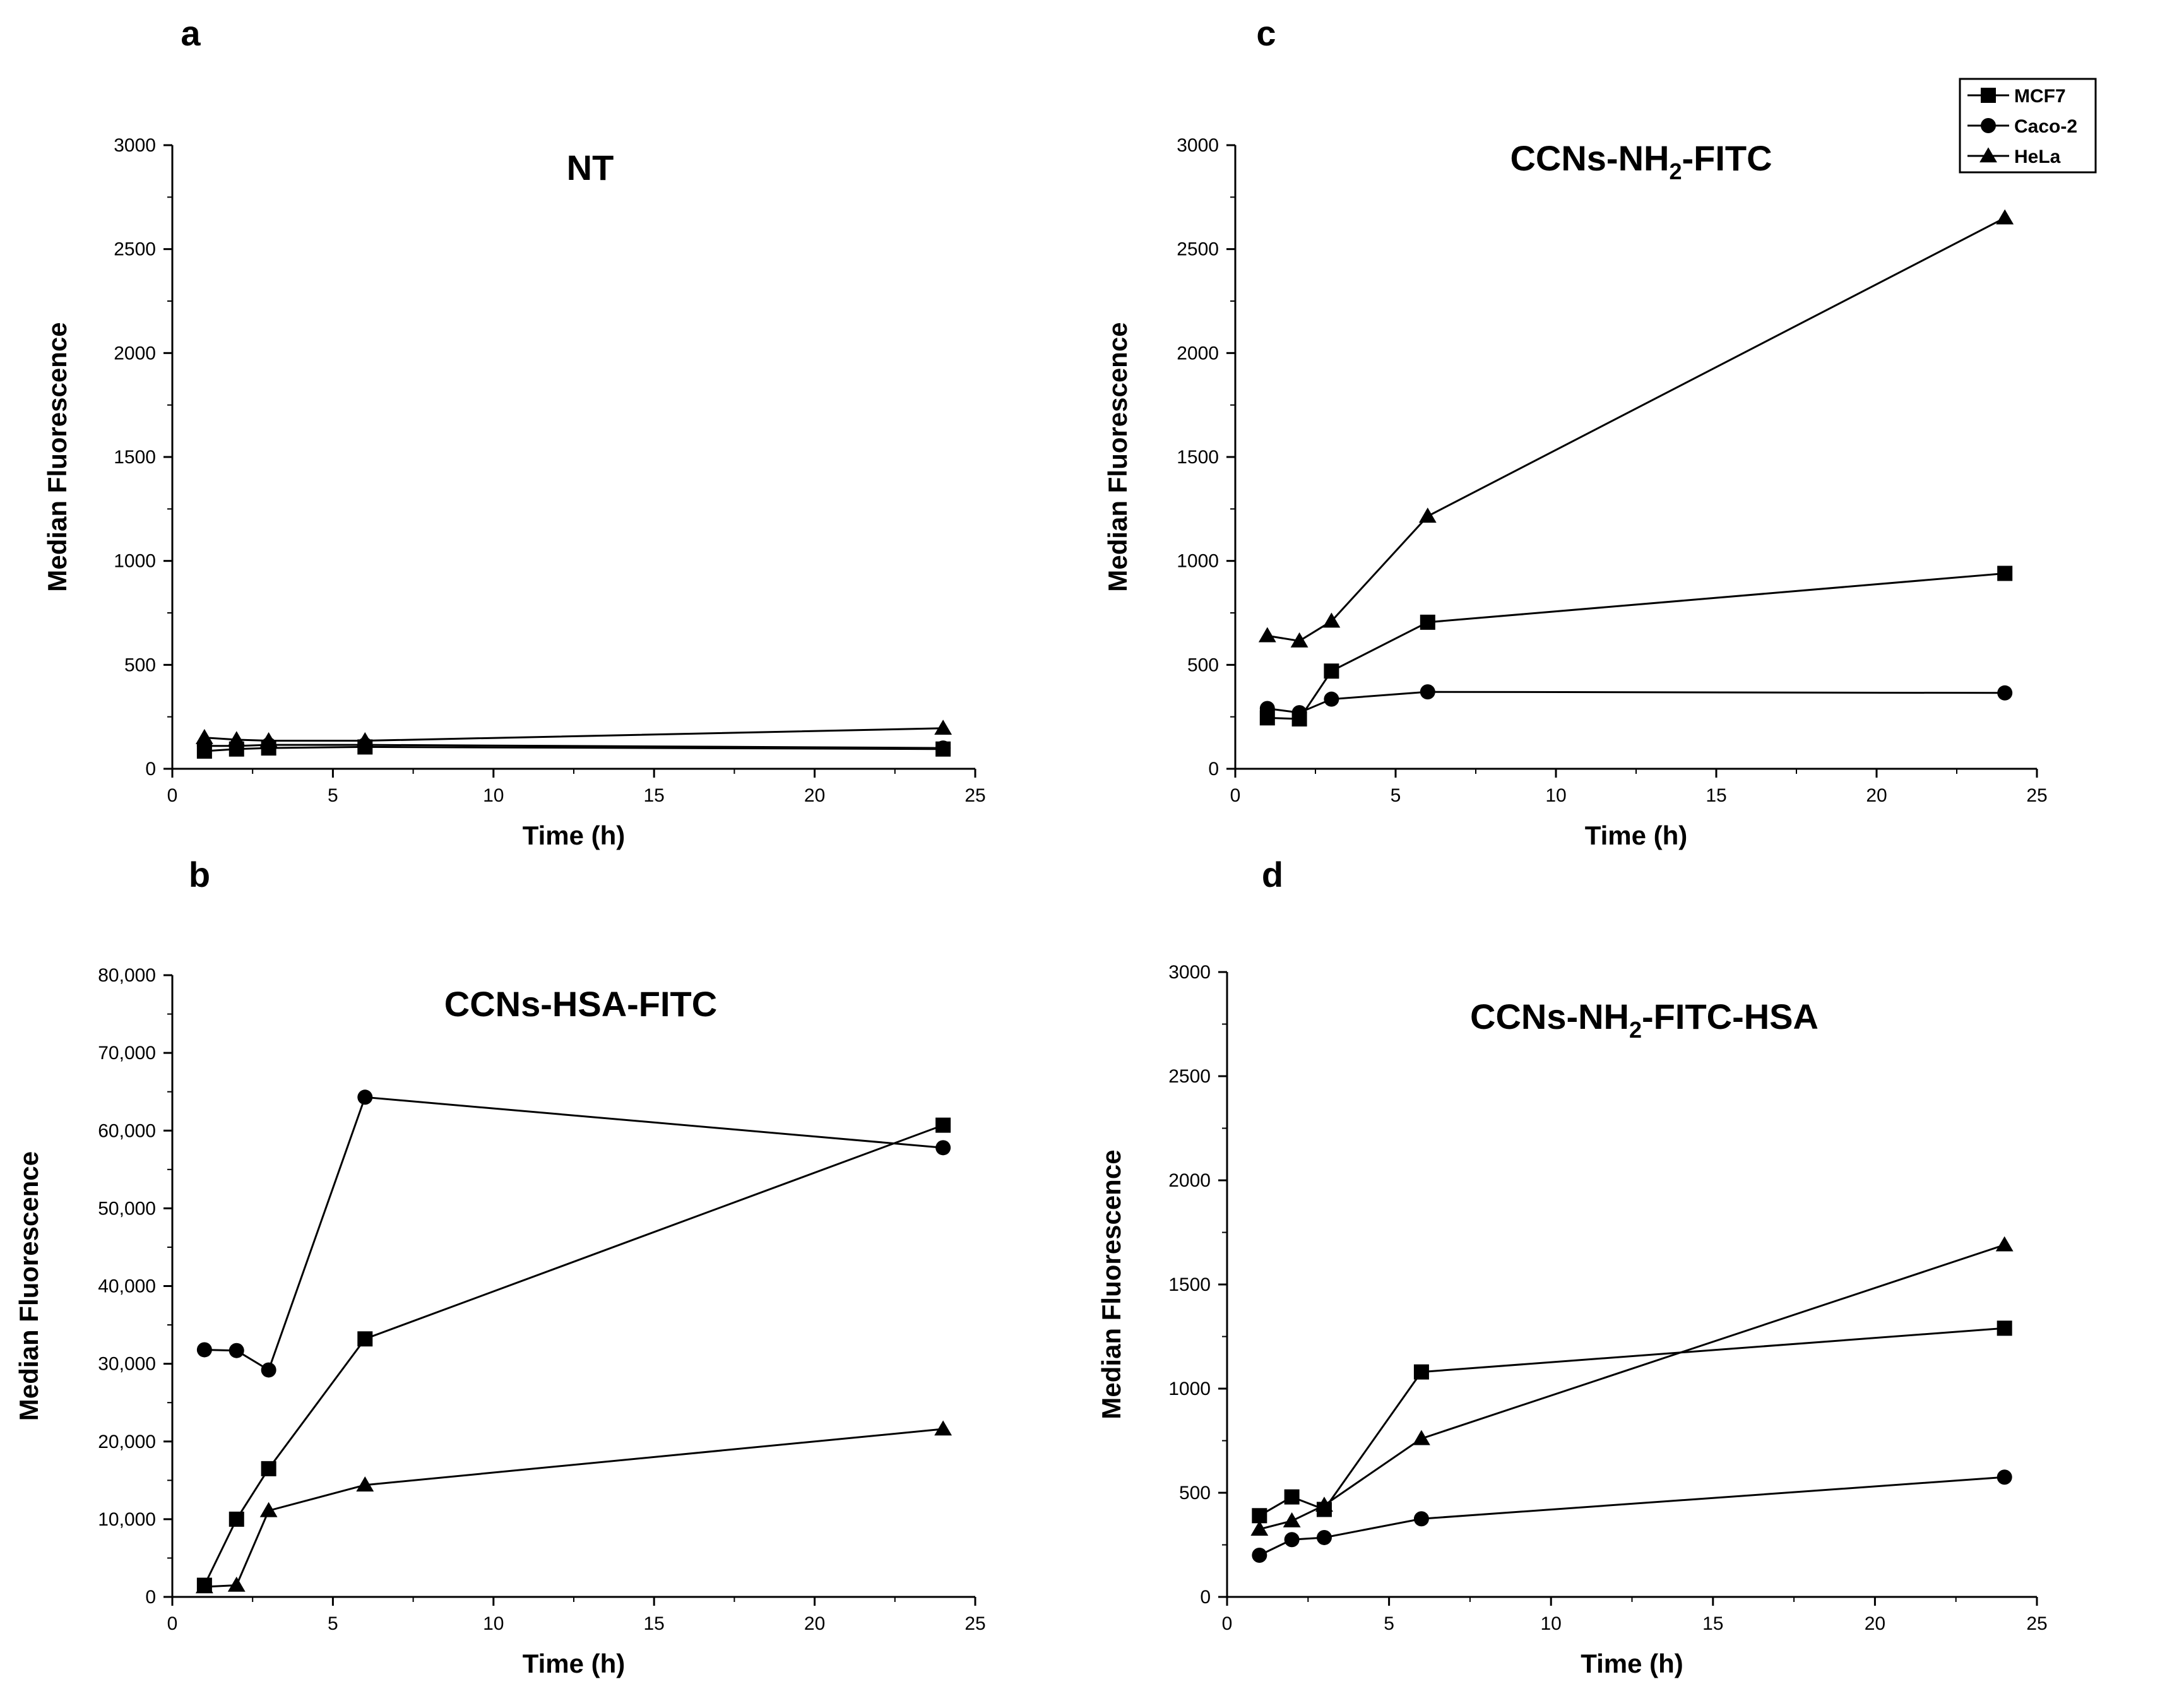  What do you see at coordinates (127, 1131) in the screenshot?
I see `y-tick-label: 60,000` at bounding box center [127, 1131].